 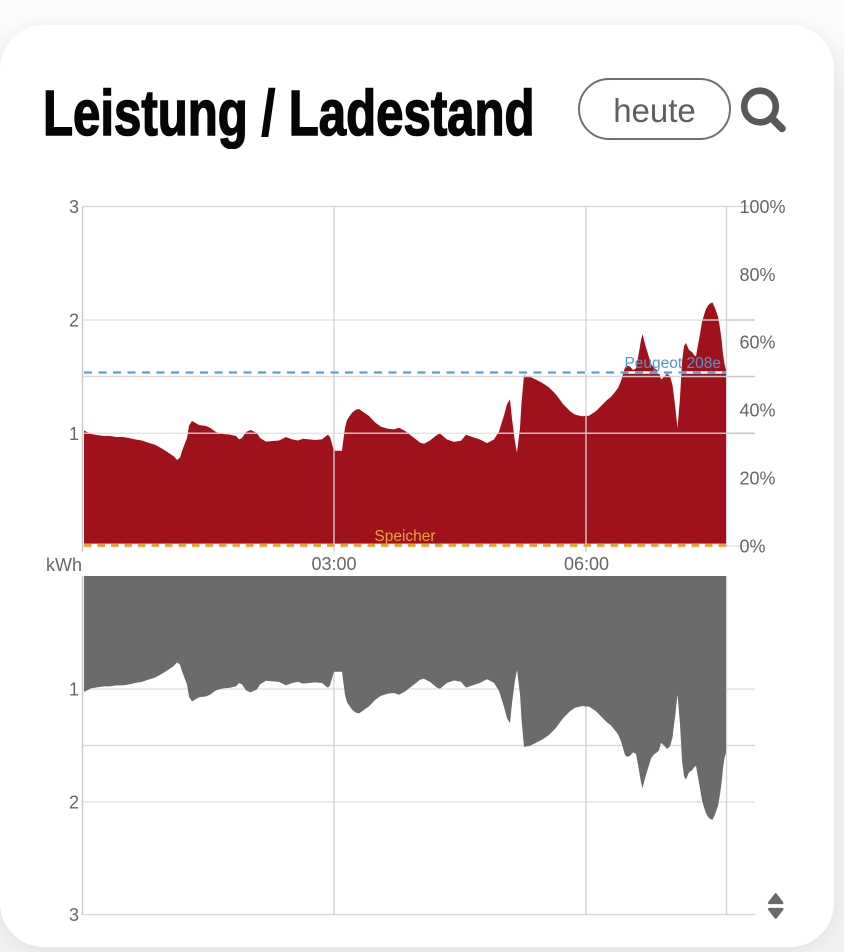 What do you see at coordinates (758, 275) in the screenshot?
I see `svg-text: 80%` at bounding box center [758, 275].